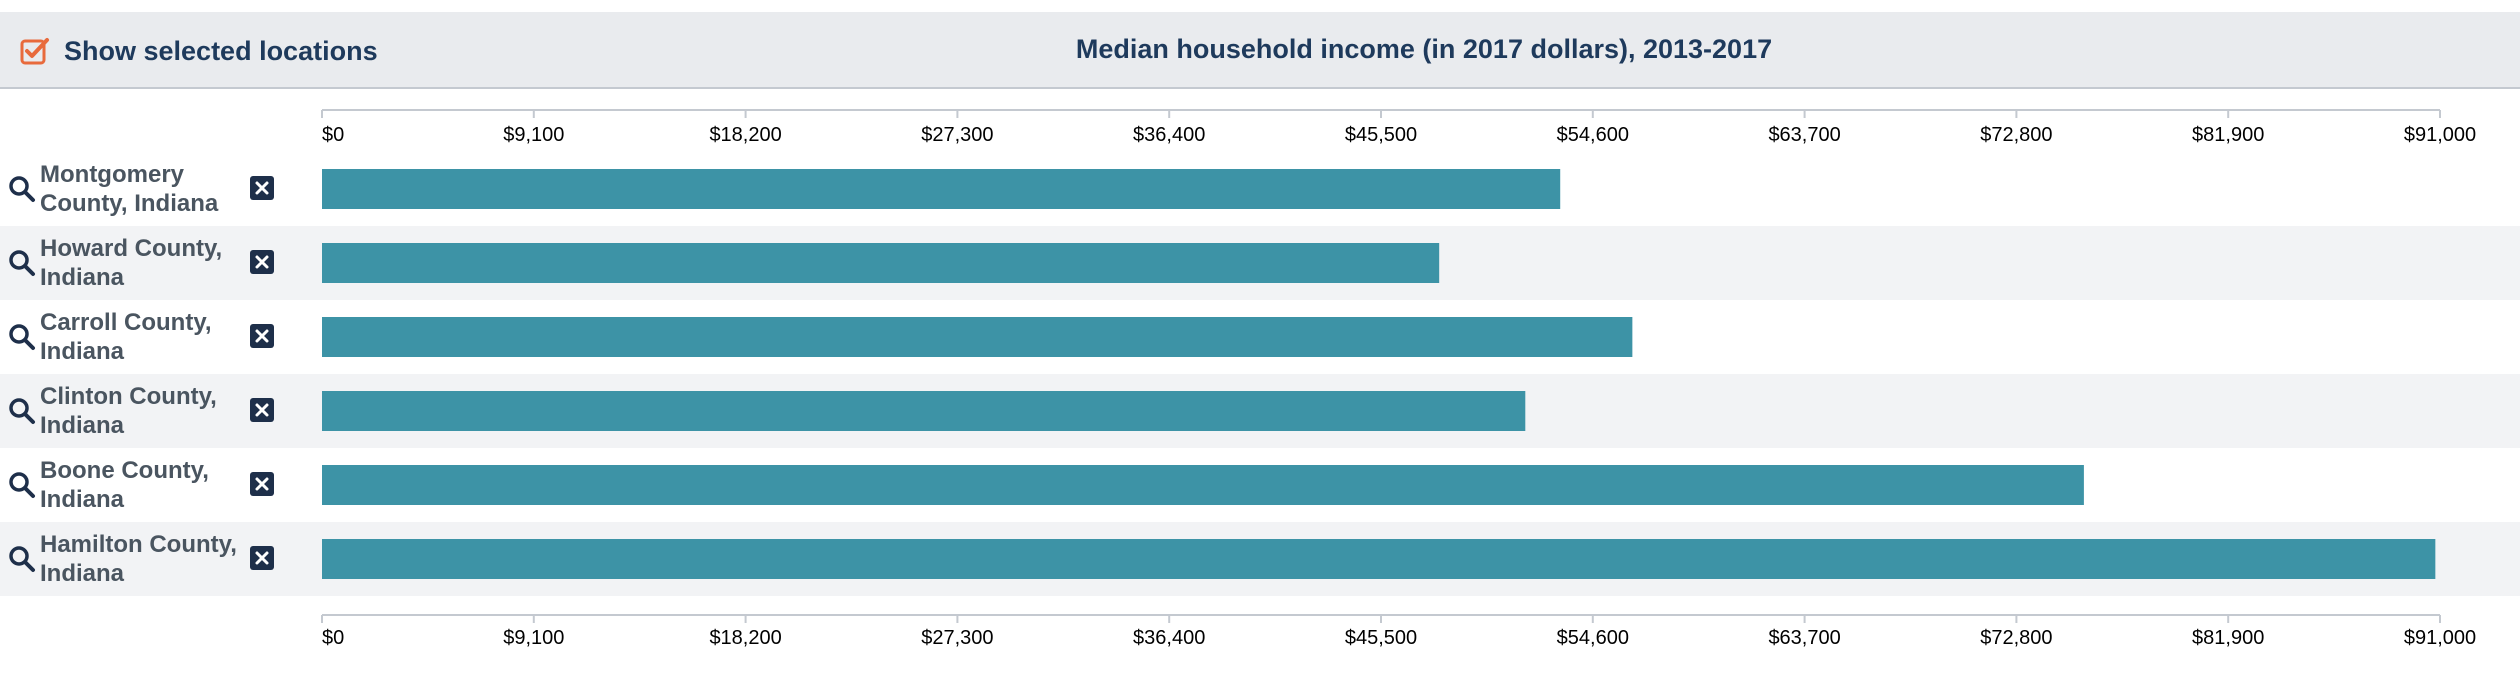 This screenshot has width=2520, height=674. I want to click on checkbox-icon, so click(35, 51).